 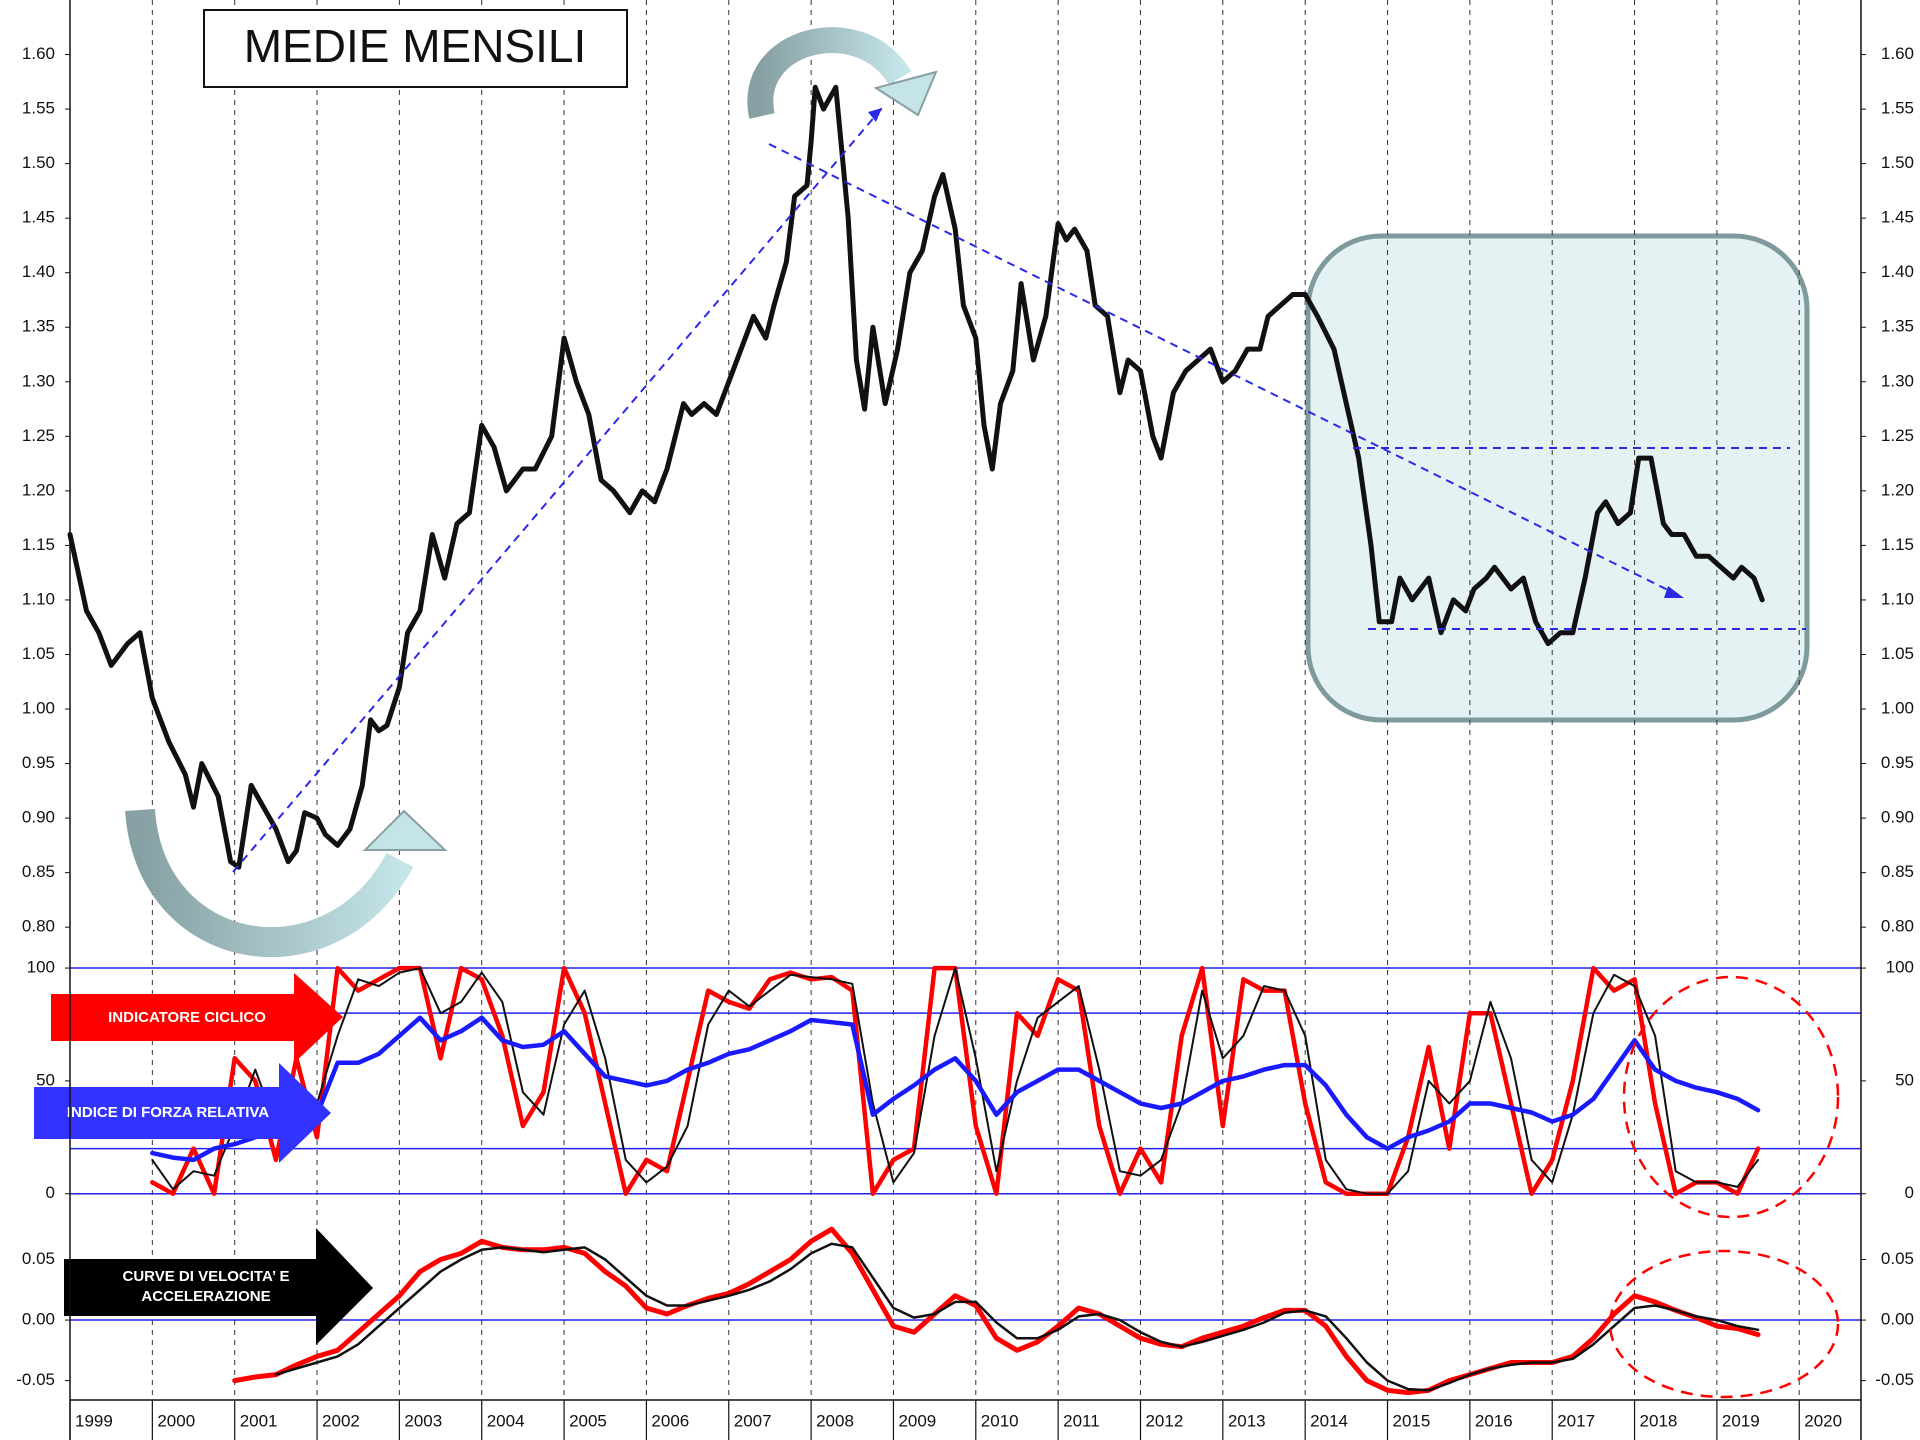 I want to click on y-tick-label-right: 1.55, so click(x=1897, y=108).